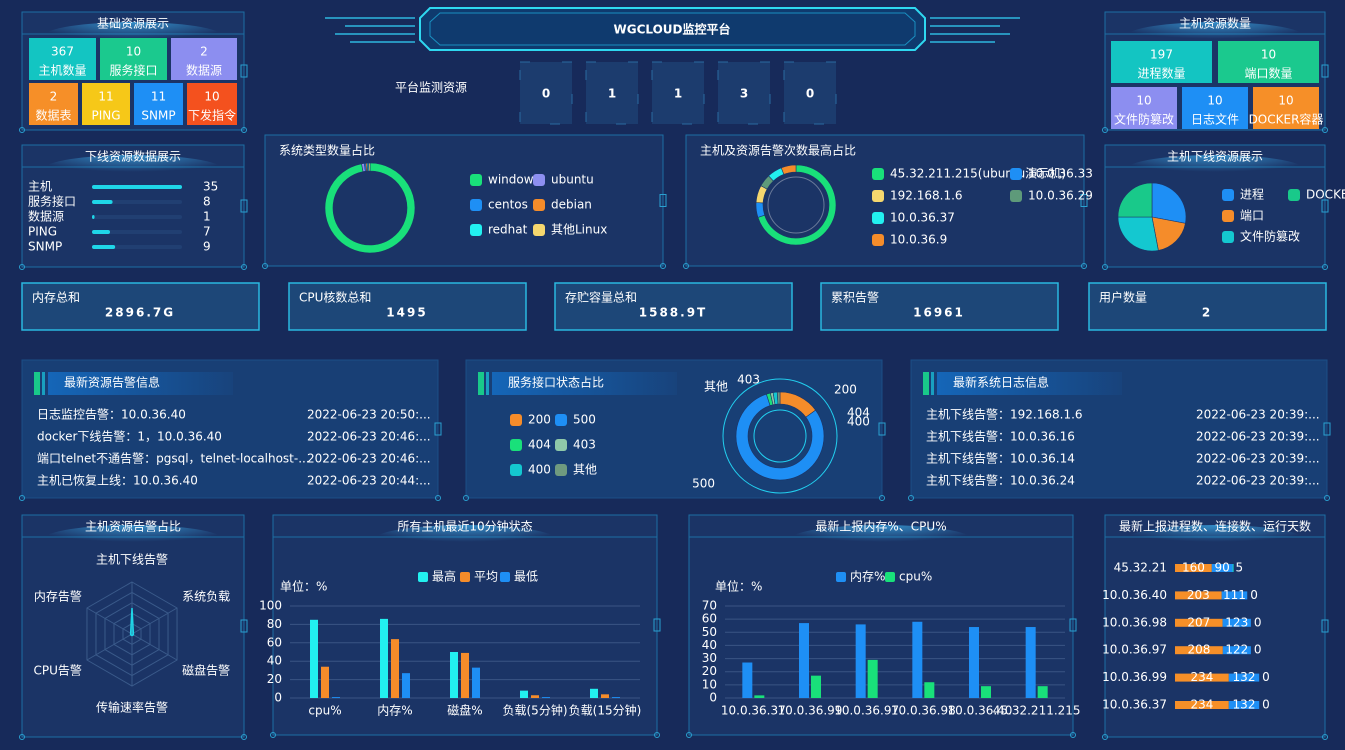 The image size is (1345, 750). What do you see at coordinates (1215, 23) in the screenshot?
I see `panel-title: 主机资源数量` at bounding box center [1215, 23].